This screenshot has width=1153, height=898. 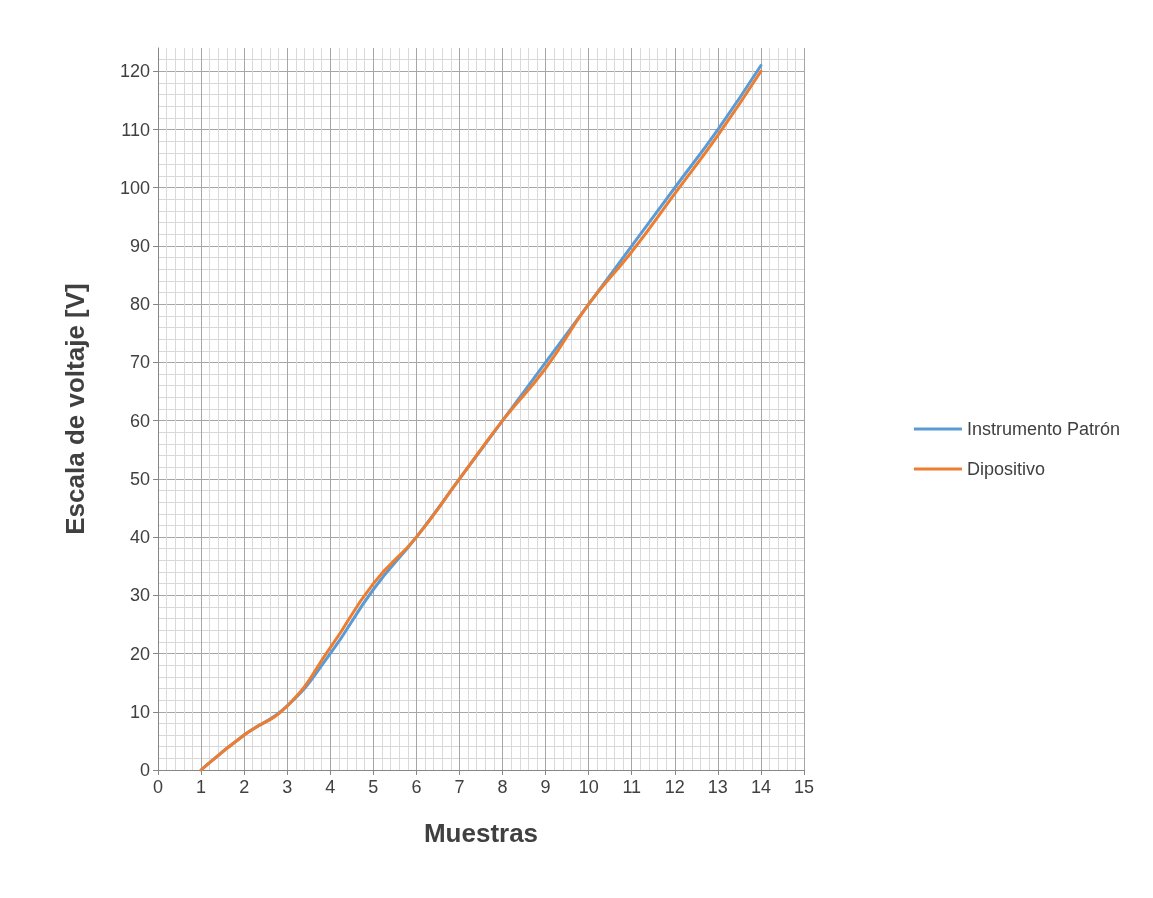 What do you see at coordinates (139, 420) in the screenshot?
I see `y-tick-label: 60` at bounding box center [139, 420].